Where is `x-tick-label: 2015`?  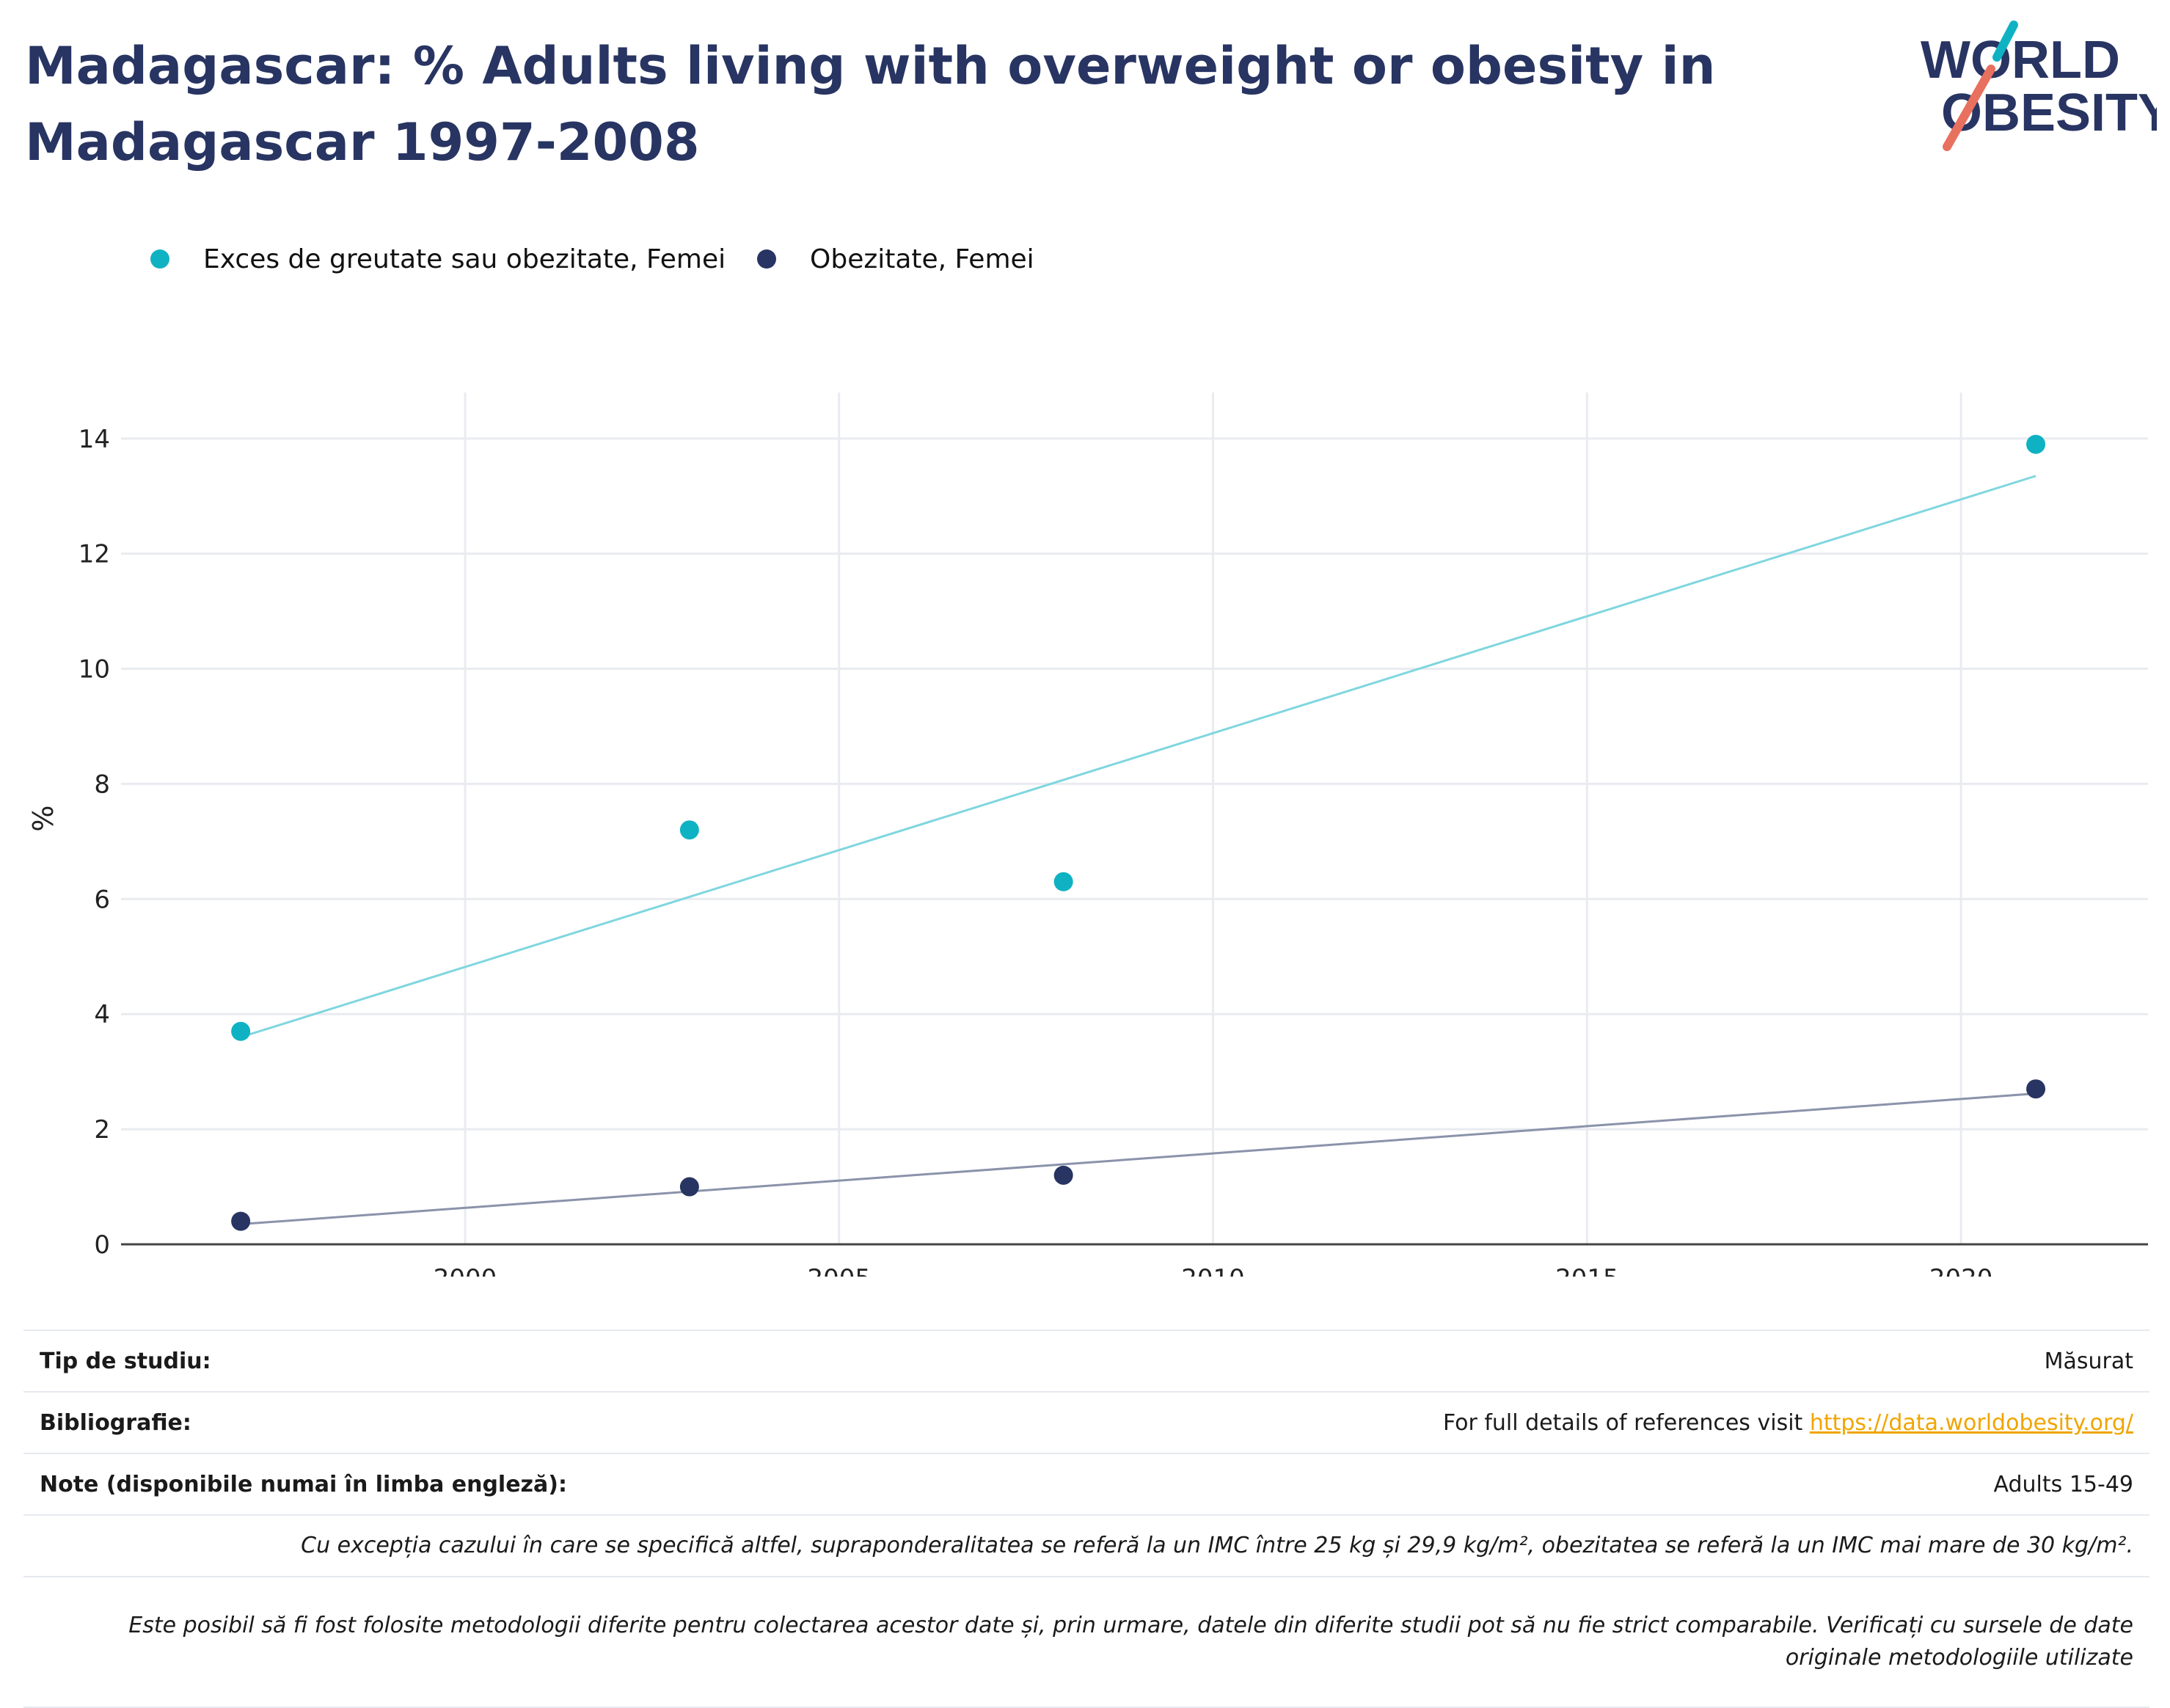 x-tick-label: 2015 is located at coordinates (1587, 1270).